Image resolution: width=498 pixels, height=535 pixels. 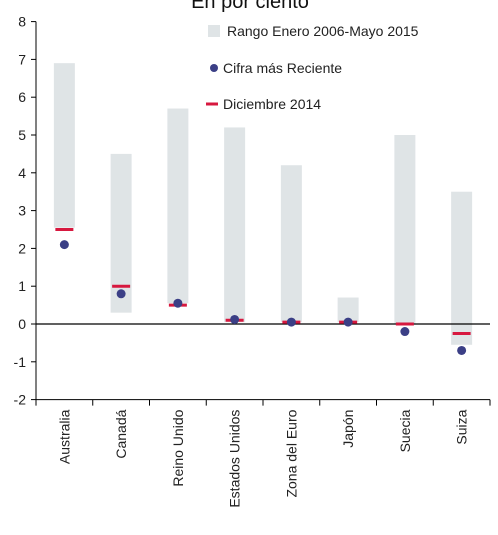 What do you see at coordinates (22, 59) in the screenshot?
I see `y-tick-label: 7` at bounding box center [22, 59].